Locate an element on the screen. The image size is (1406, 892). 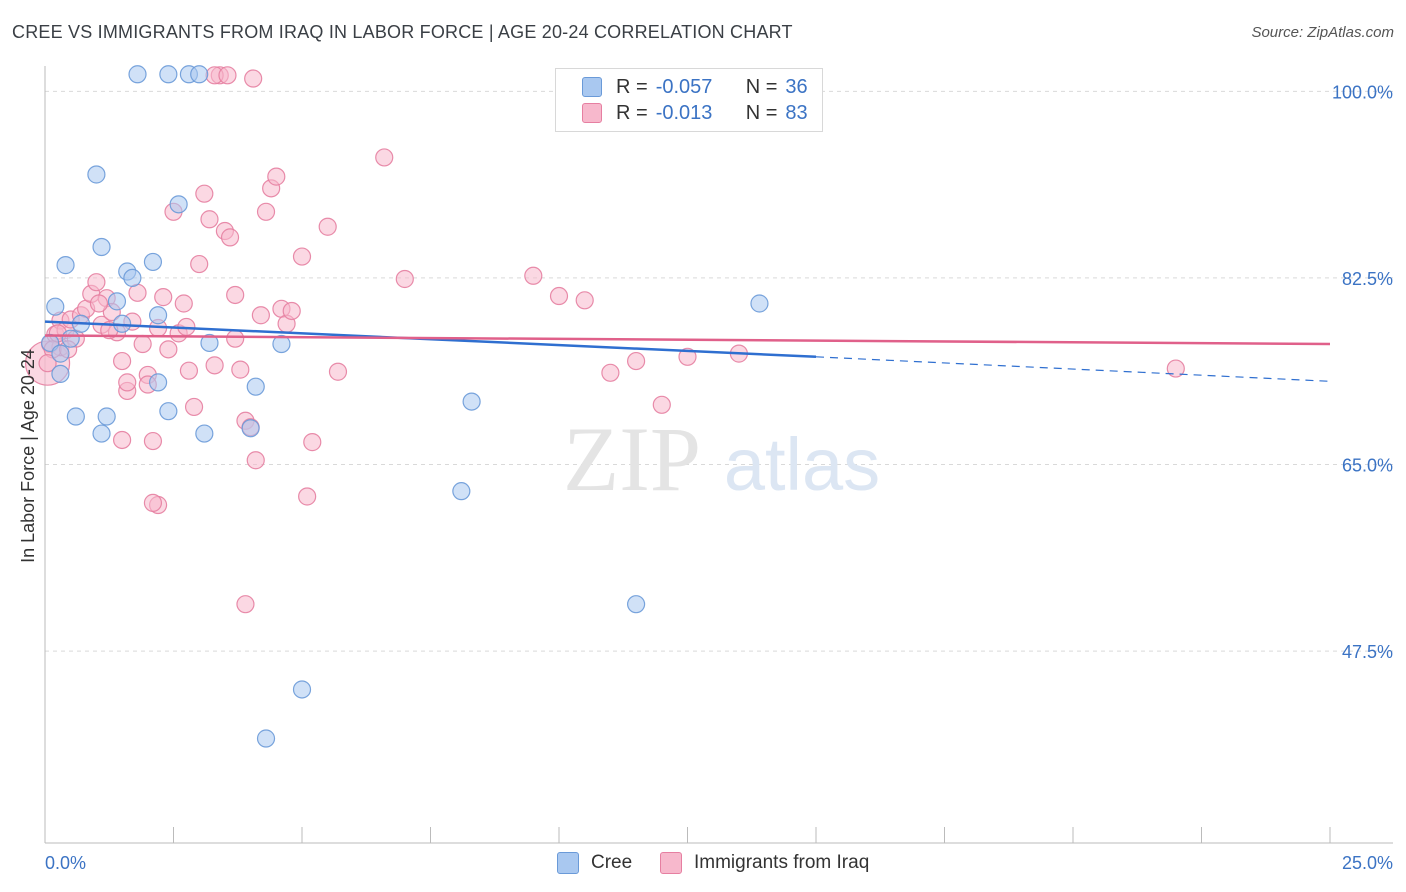
series-legend: Cree Immigrants from Iraq is located at coordinates (703, 865).